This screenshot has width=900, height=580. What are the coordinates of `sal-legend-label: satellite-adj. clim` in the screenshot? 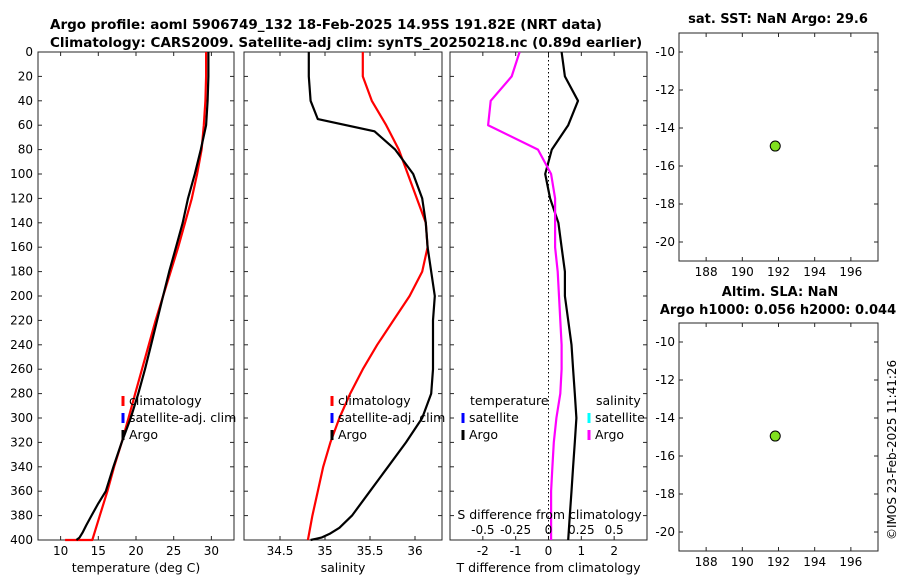 It's located at (391, 417).